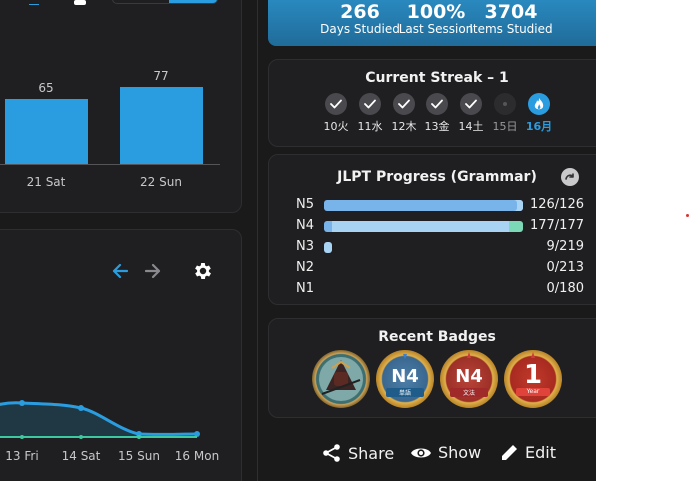 The image size is (689, 481). I want to click on streak-day: 14土, so click(471, 113).